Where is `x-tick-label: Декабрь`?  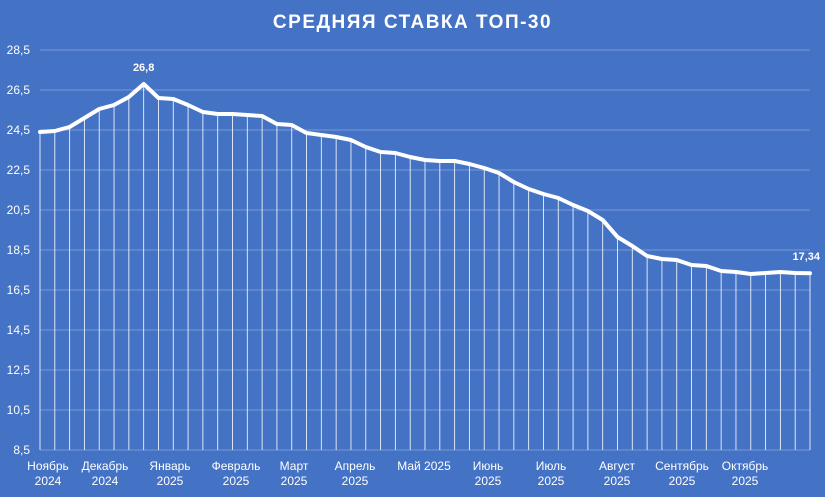 x-tick-label: Декабрь is located at coordinates (105, 466).